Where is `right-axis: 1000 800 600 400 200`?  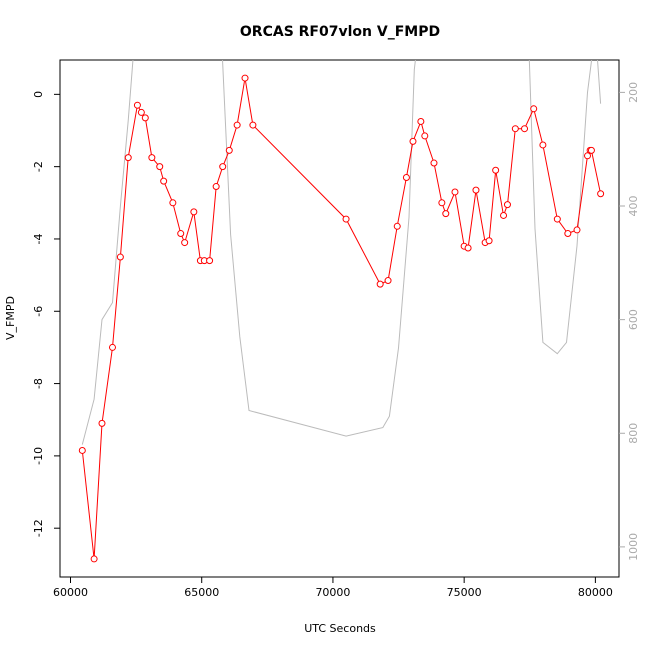 right-axis: 1000 800 600 400 200 is located at coordinates (629, 321).